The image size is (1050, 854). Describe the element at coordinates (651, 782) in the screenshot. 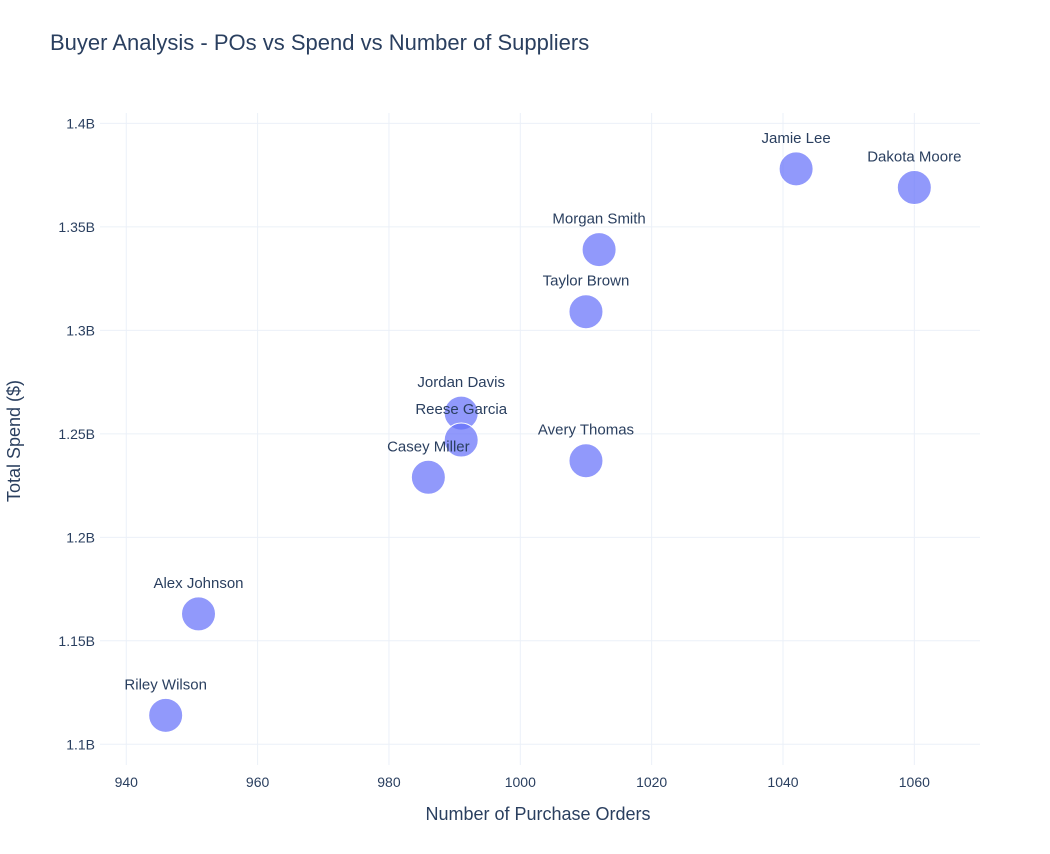

I see `x-tick-label: 1020` at that location.